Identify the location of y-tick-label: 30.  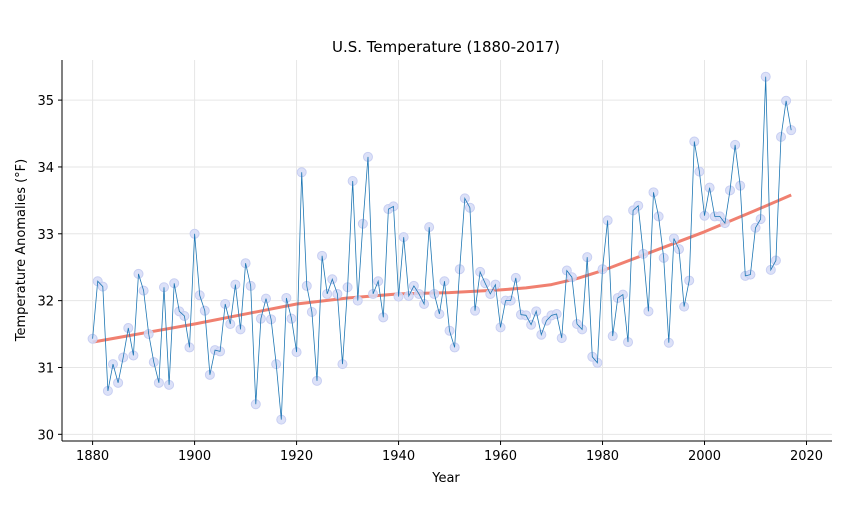
(45, 435).